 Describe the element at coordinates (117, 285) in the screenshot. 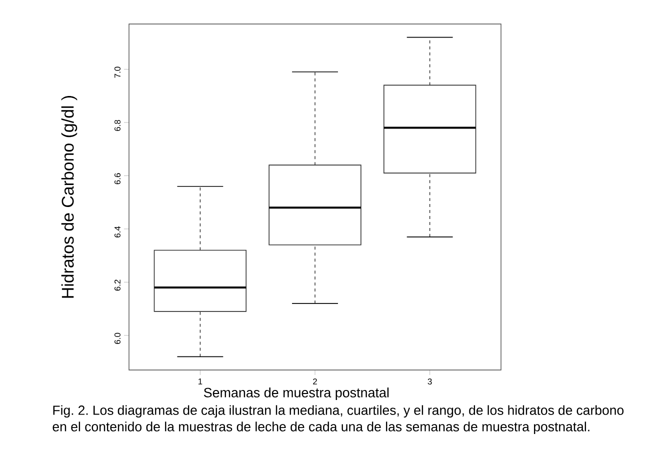

I see `y-tick-label: 6.2` at that location.